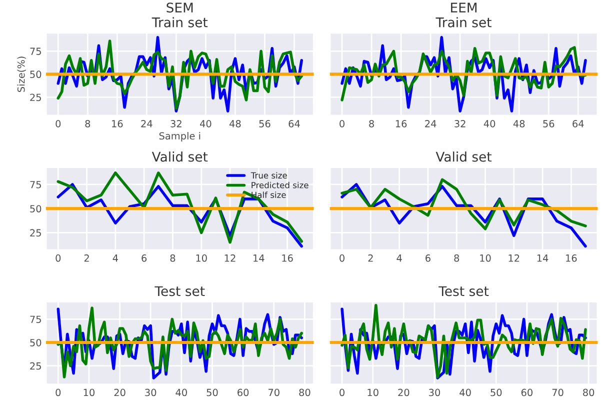  Describe the element at coordinates (179, 137) in the screenshot. I see `x-axis-title: Sample i` at that location.